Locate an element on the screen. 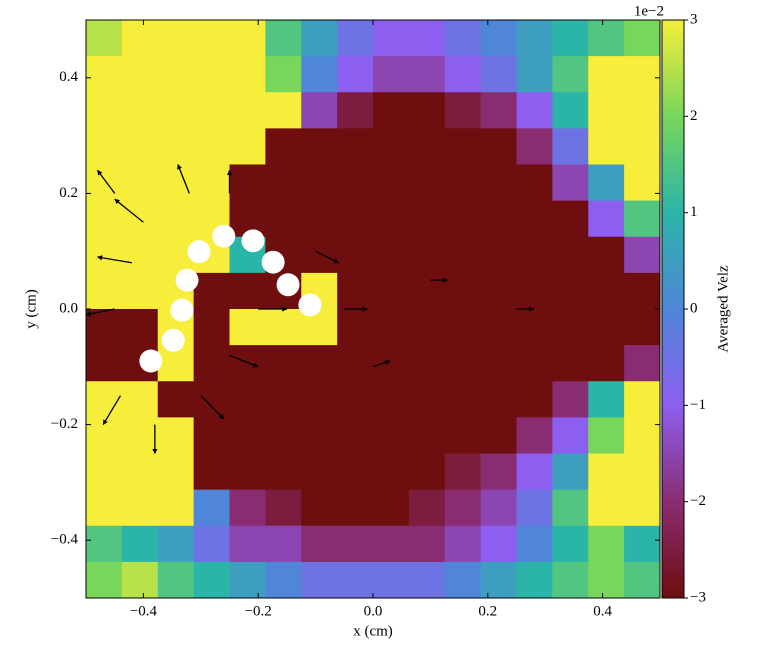 The width and height of the screenshot is (781, 662). colorbar-tick-label: 1 is located at coordinates (694, 212).